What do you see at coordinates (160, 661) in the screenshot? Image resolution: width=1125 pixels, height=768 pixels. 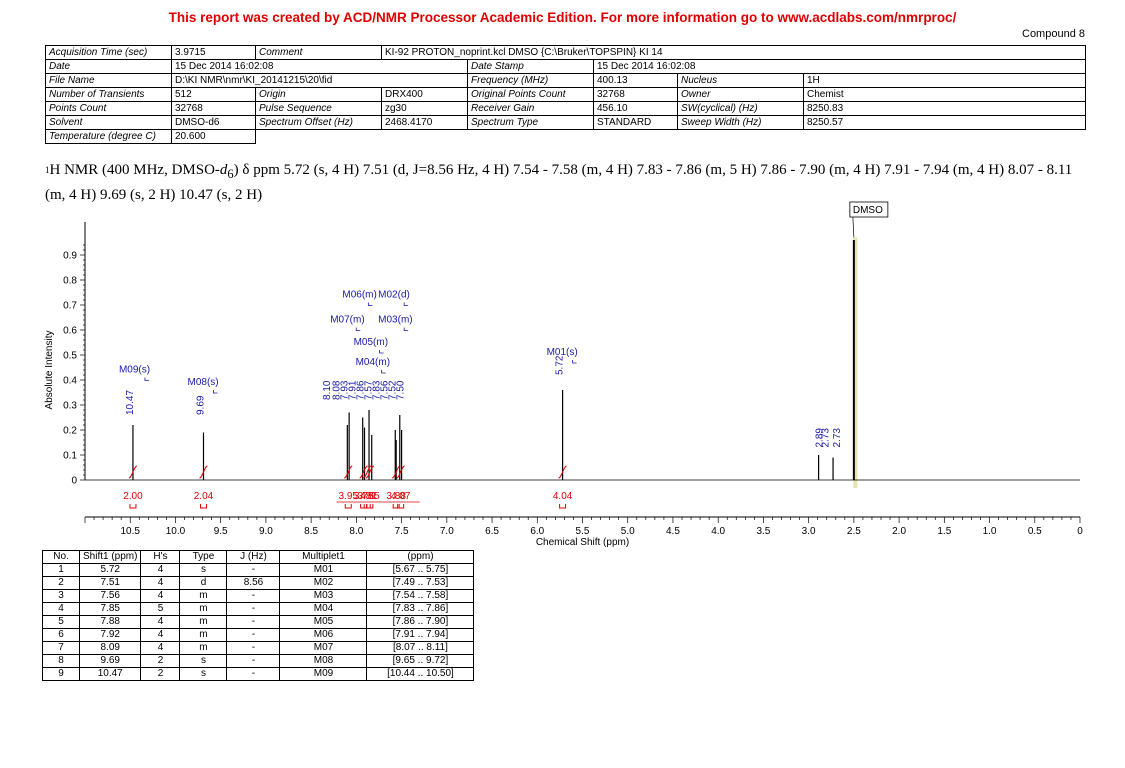 I see `peak-table-cell: 2` at bounding box center [160, 661].